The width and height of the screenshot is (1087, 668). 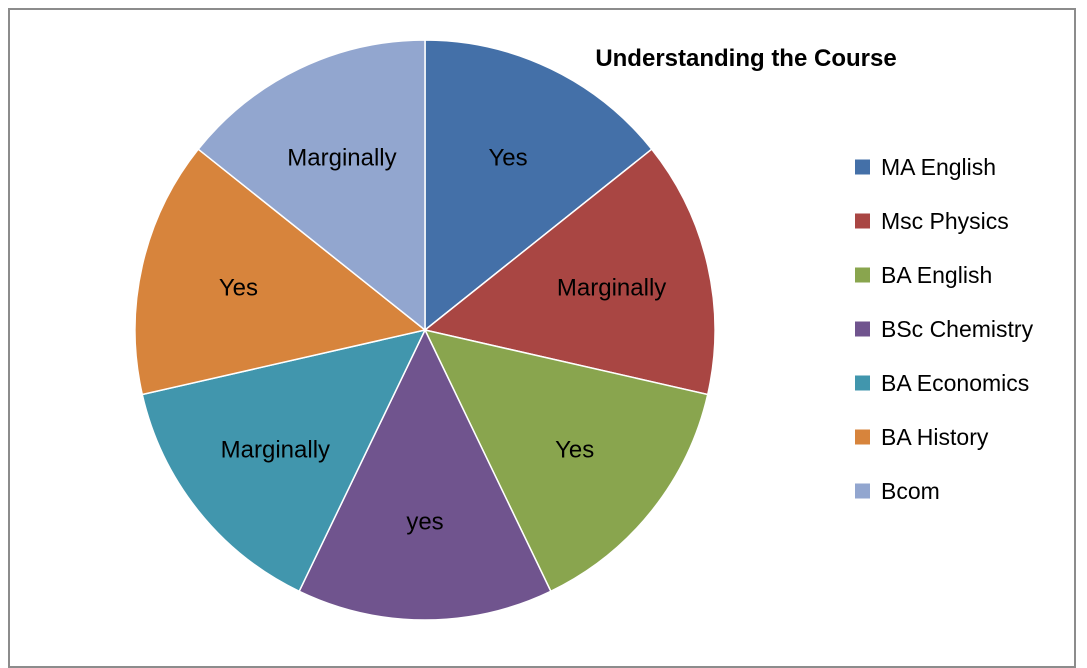 I want to click on legend-item-bcom: Bcom, so click(x=897, y=491).